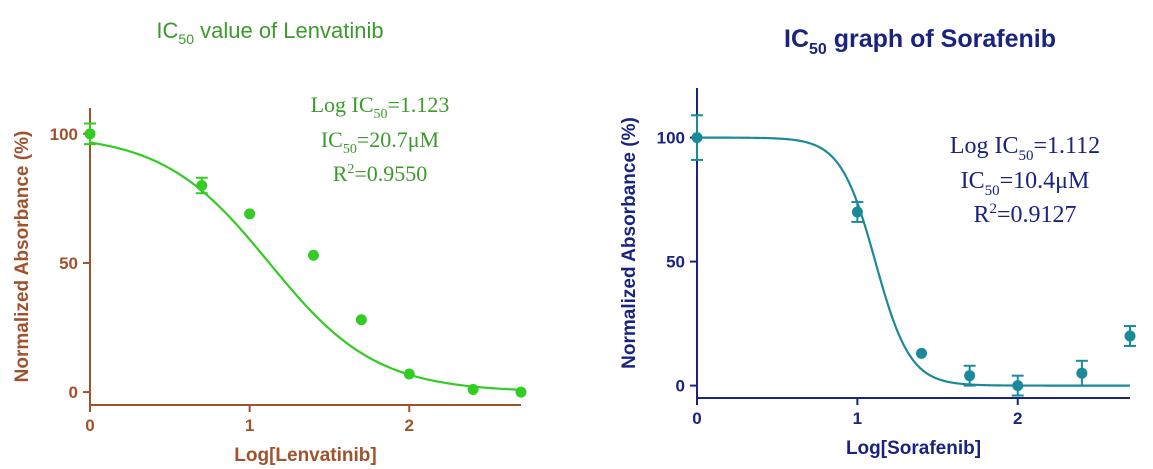 The width and height of the screenshot is (1153, 469). What do you see at coordinates (1024, 214) in the screenshot?
I see `fit-annotation: R2=0.9127` at bounding box center [1024, 214].